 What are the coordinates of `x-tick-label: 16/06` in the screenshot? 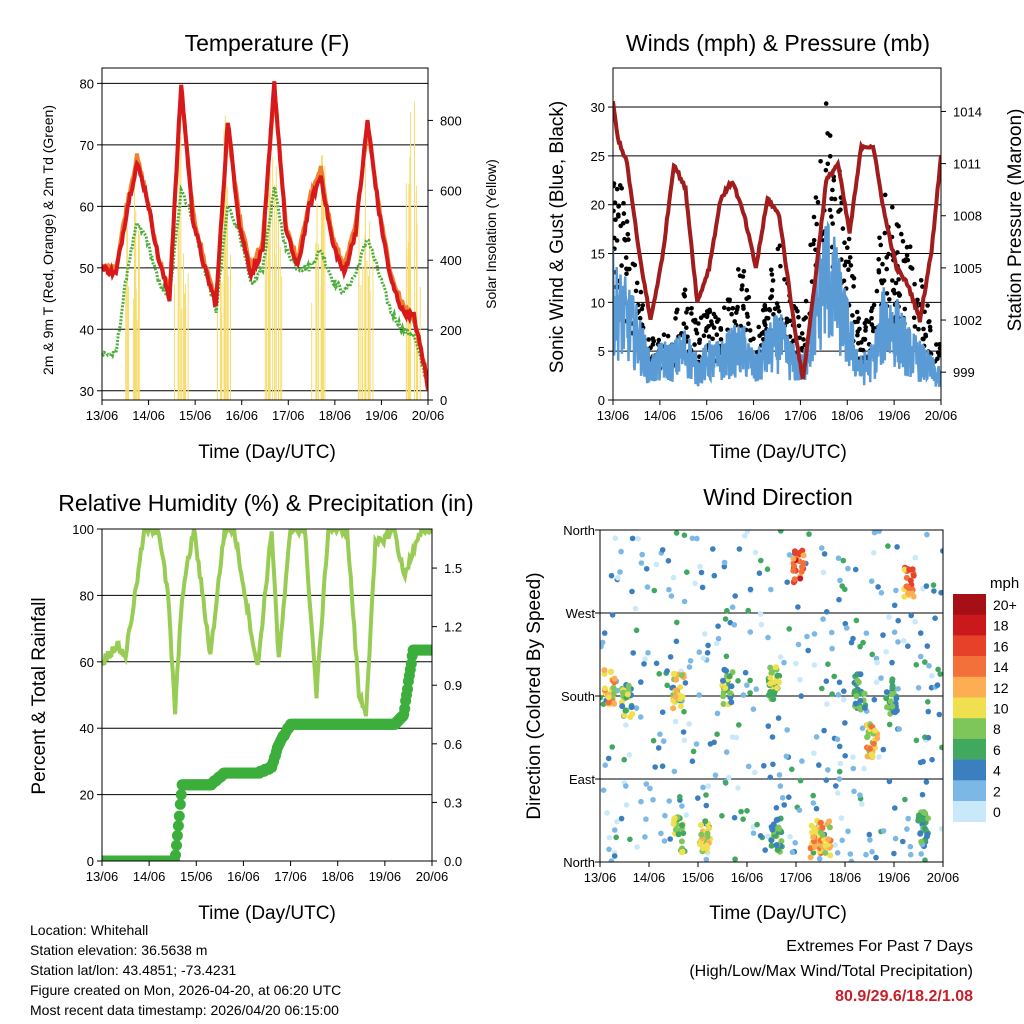 It's located at (753, 415).